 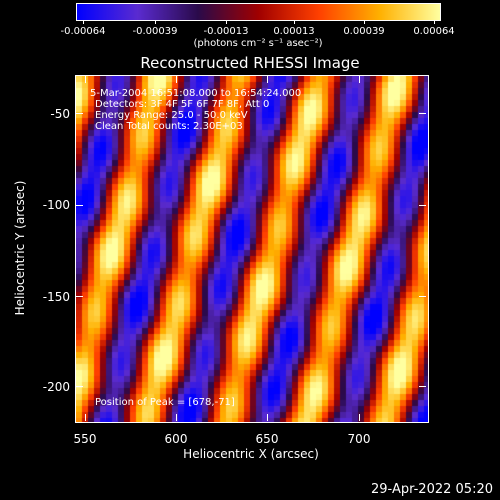 What do you see at coordinates (56, 387) in the screenshot?
I see `y-tick-label: -200` at bounding box center [56, 387].